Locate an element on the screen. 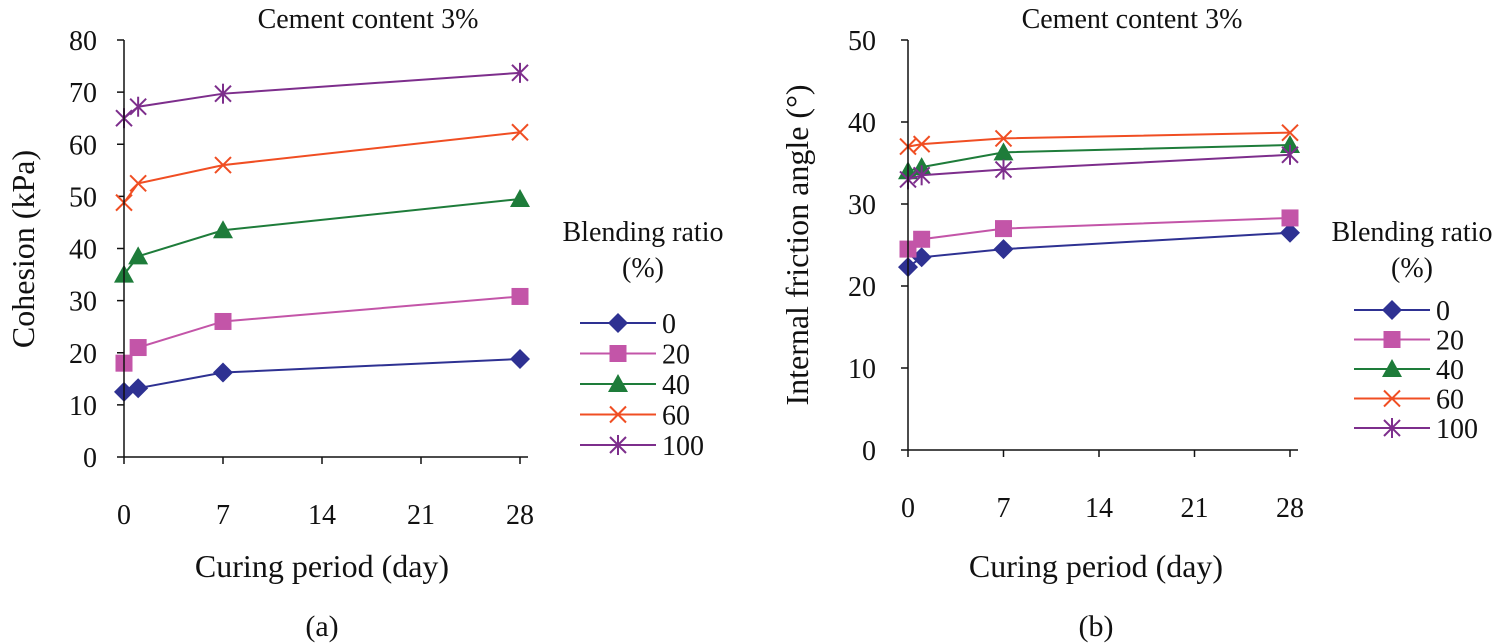 The image size is (1500, 643). chart-b-y-ticks: 0 10 20 30 40 50 is located at coordinates (878, 246).